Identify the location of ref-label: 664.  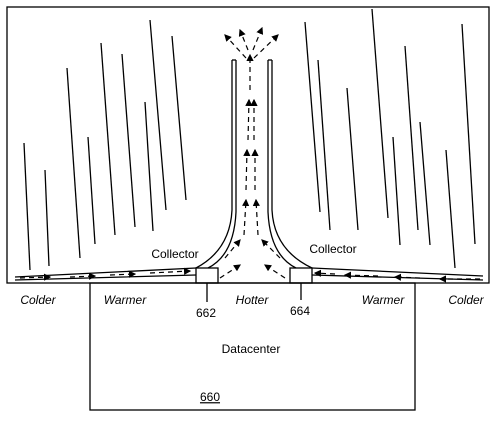
(300, 311).